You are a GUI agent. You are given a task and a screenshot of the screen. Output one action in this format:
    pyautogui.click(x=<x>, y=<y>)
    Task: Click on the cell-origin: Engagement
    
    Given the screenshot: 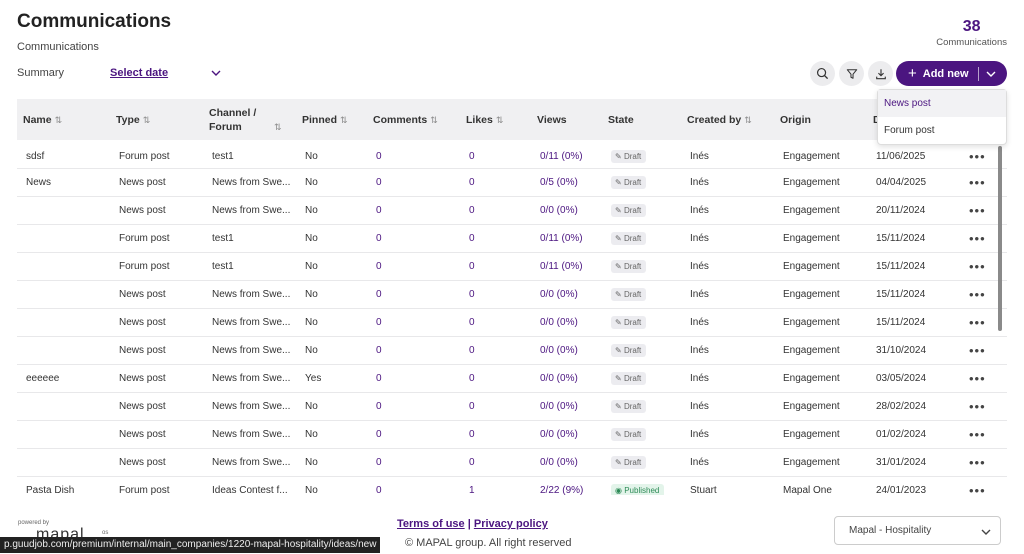 What is the action you would take?
    pyautogui.click(x=811, y=406)
    